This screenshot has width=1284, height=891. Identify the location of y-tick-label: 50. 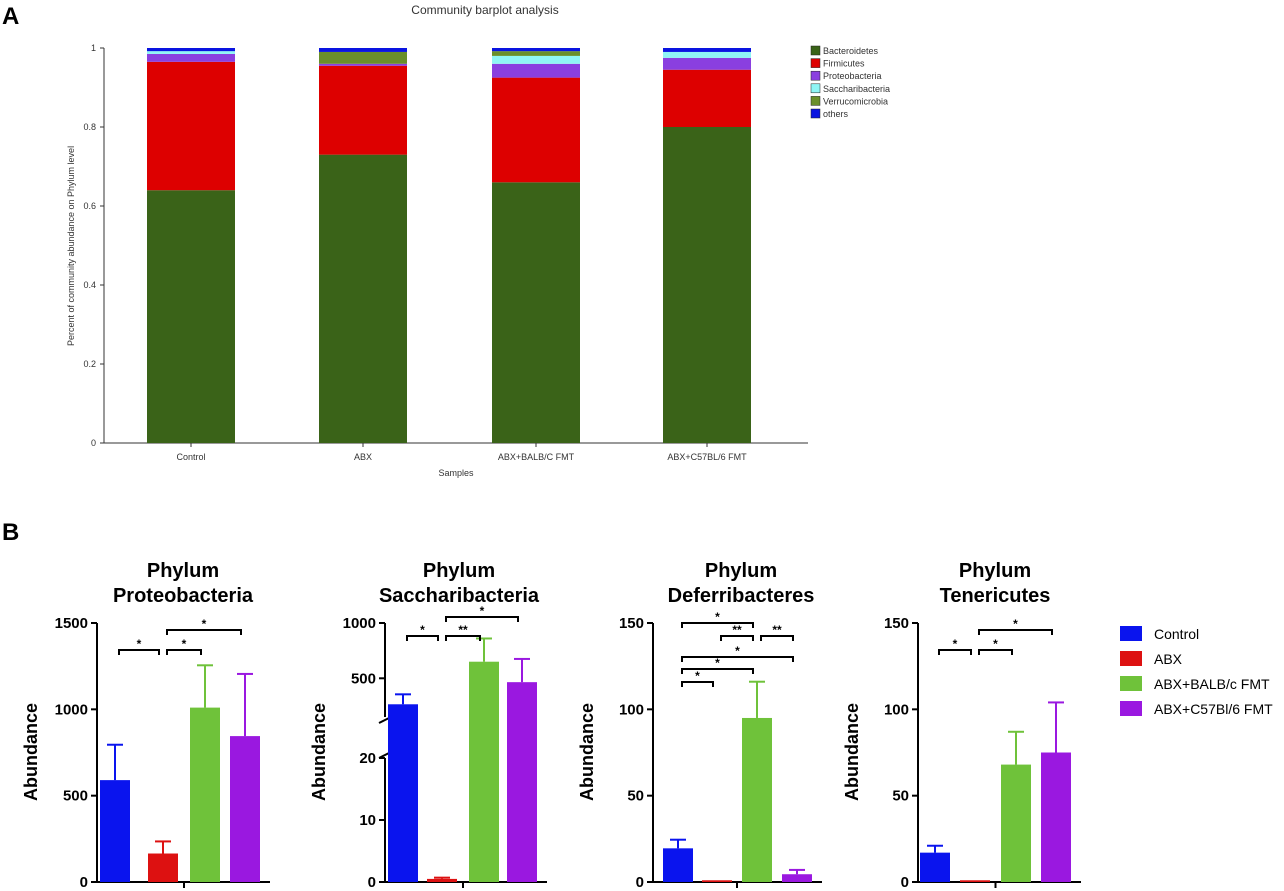
(635, 796).